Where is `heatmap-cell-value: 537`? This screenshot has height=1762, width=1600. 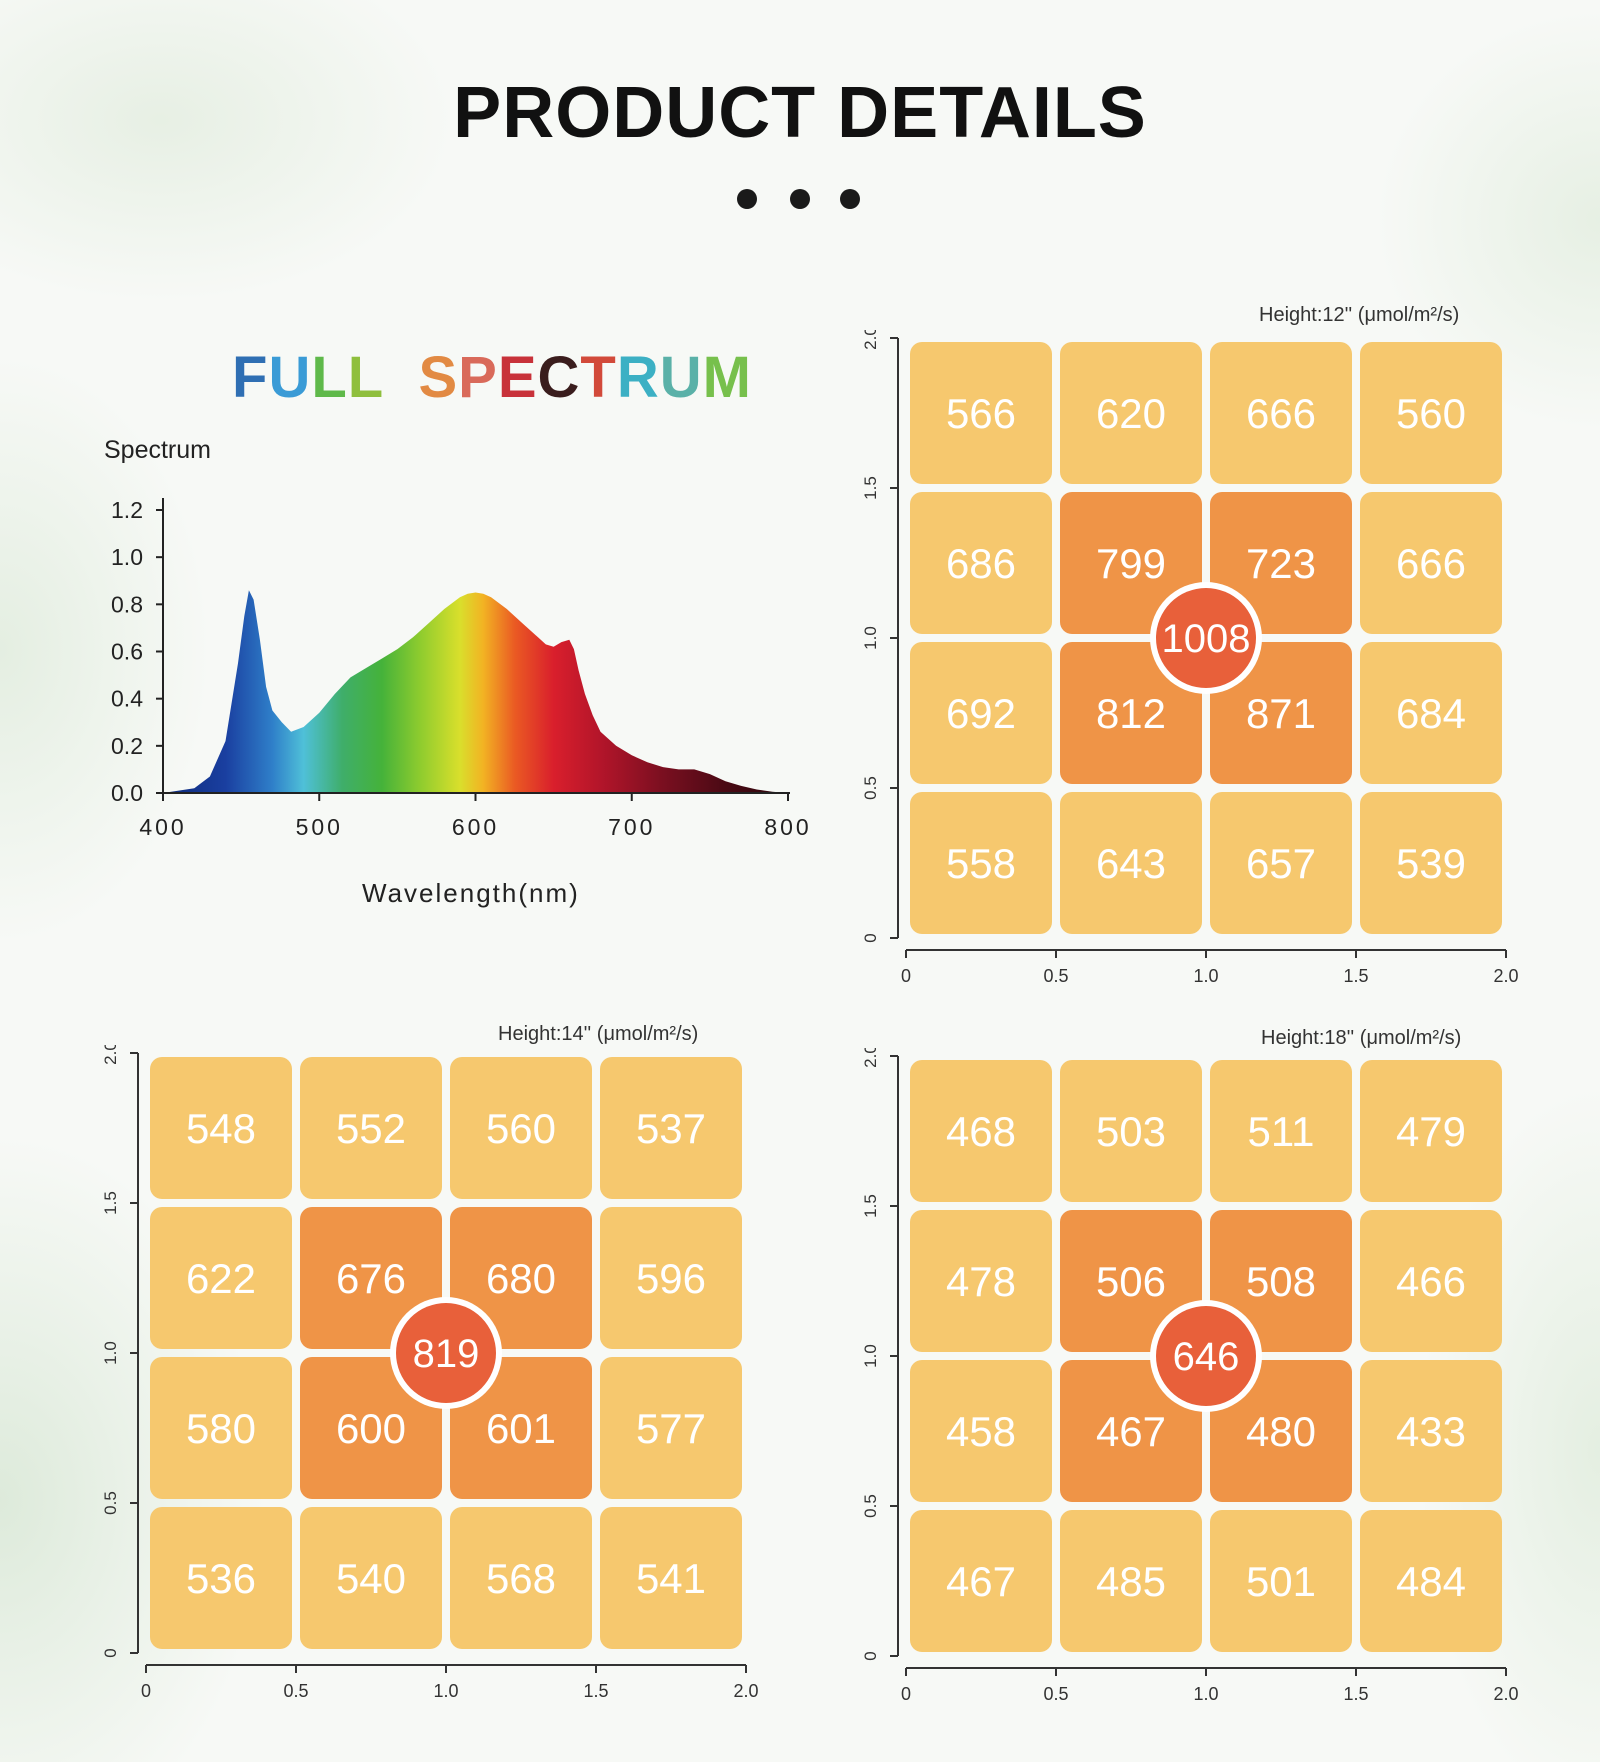
heatmap-cell-value: 537 is located at coordinates (671, 1128).